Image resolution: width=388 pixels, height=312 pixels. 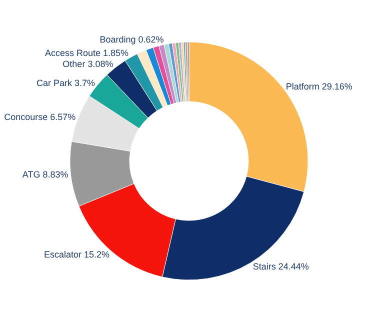 What do you see at coordinates (77, 255) in the screenshot?
I see `slice-label: Escalator 15.2%` at bounding box center [77, 255].